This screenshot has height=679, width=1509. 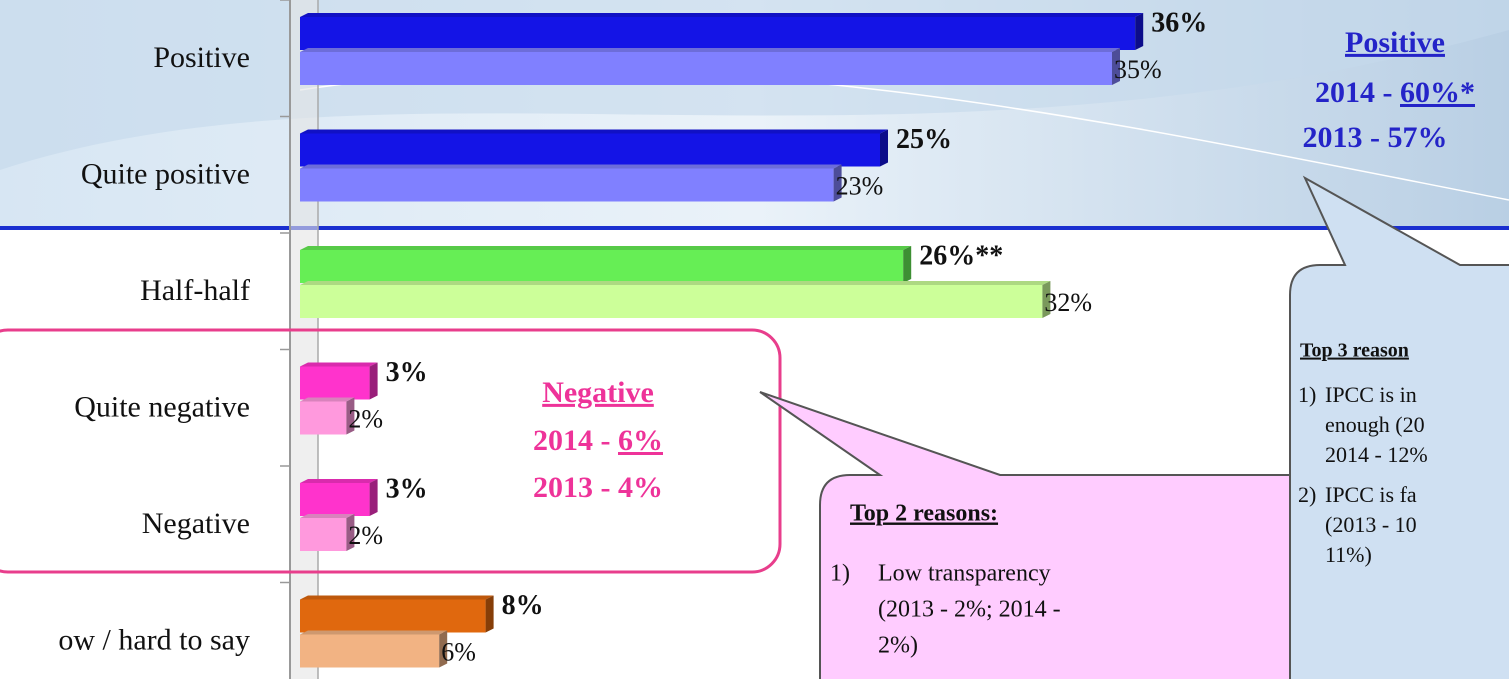 What do you see at coordinates (964, 574) in the screenshot?
I see `list-text: Low transparency` at bounding box center [964, 574].